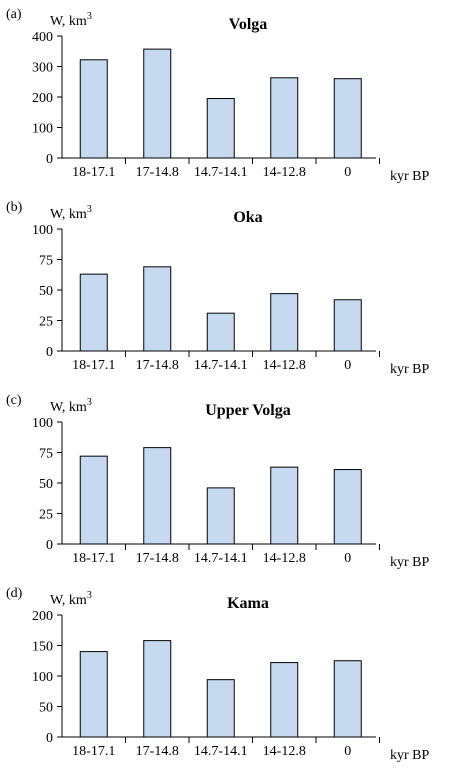  What do you see at coordinates (14, 207) in the screenshot?
I see `panel-label: (b)` at bounding box center [14, 207].